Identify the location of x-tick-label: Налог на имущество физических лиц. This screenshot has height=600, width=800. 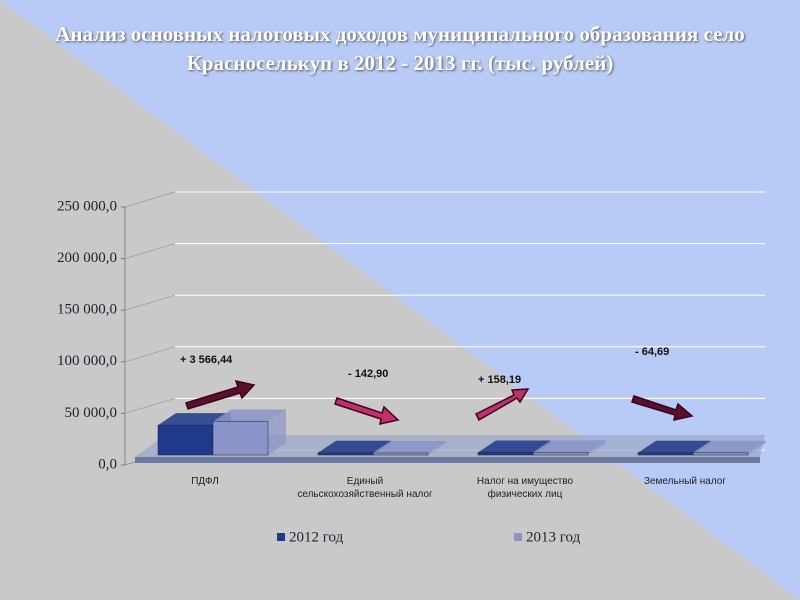
(525, 488).